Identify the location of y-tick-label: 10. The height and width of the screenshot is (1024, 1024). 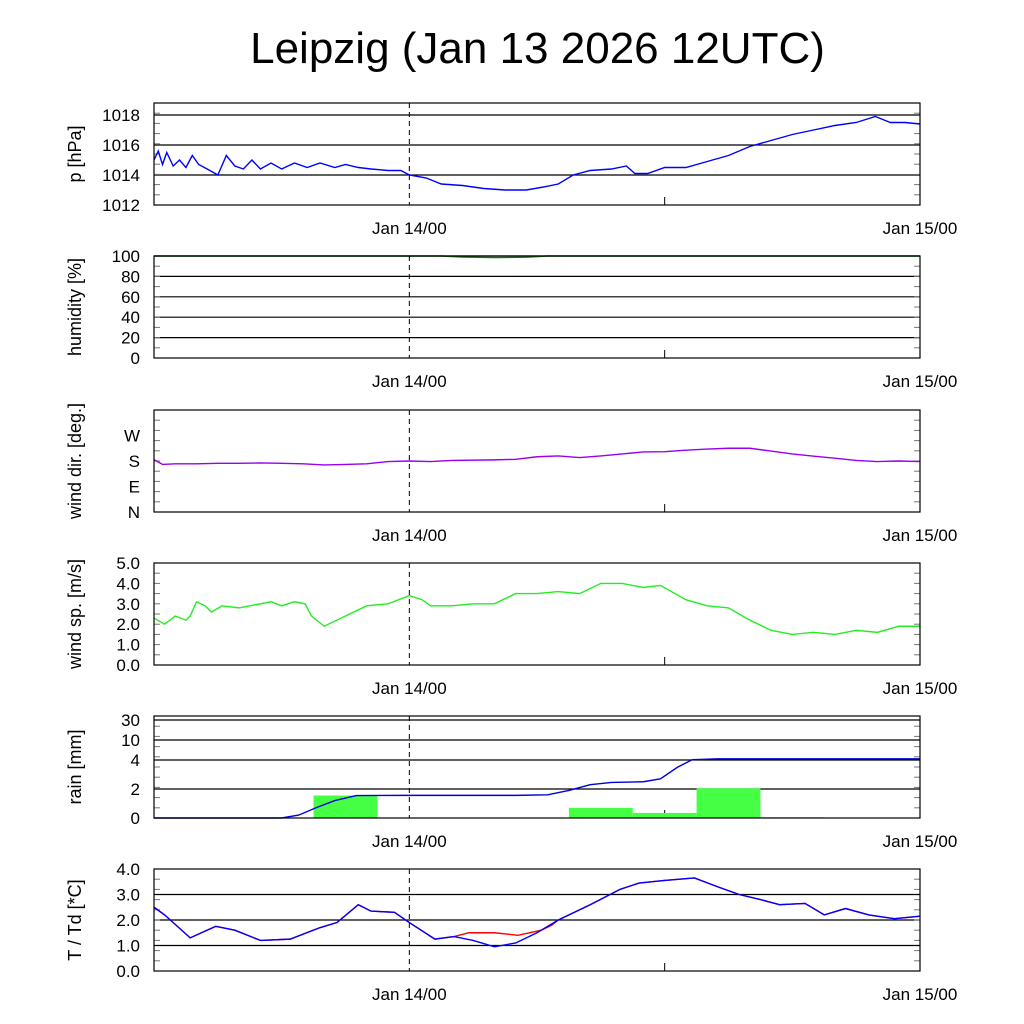
(130, 740).